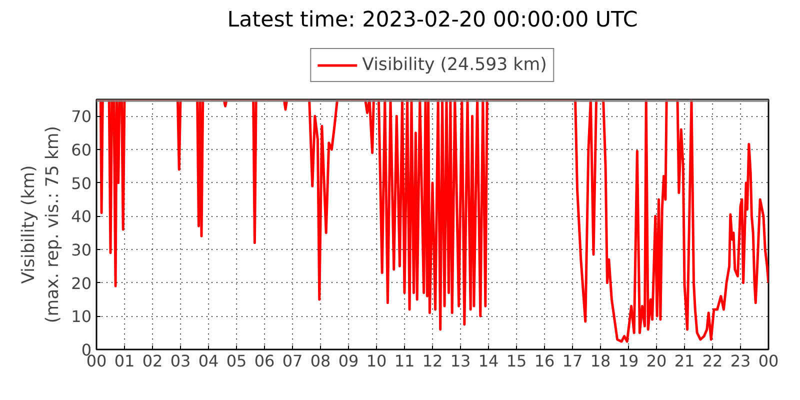 Image resolution: width=800 pixels, height=400 pixels. What do you see at coordinates (768, 361) in the screenshot?
I see `x-tick-label: 00` at bounding box center [768, 361].